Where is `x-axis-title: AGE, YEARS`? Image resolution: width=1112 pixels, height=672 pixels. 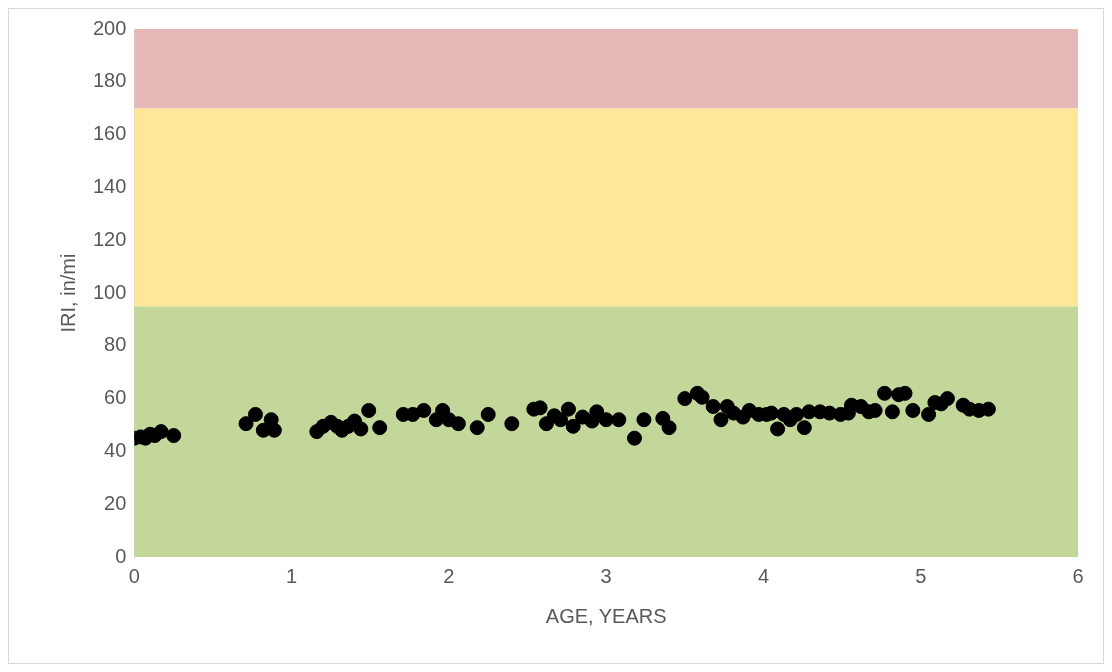 x-axis-title: AGE, YEARS is located at coordinates (606, 615).